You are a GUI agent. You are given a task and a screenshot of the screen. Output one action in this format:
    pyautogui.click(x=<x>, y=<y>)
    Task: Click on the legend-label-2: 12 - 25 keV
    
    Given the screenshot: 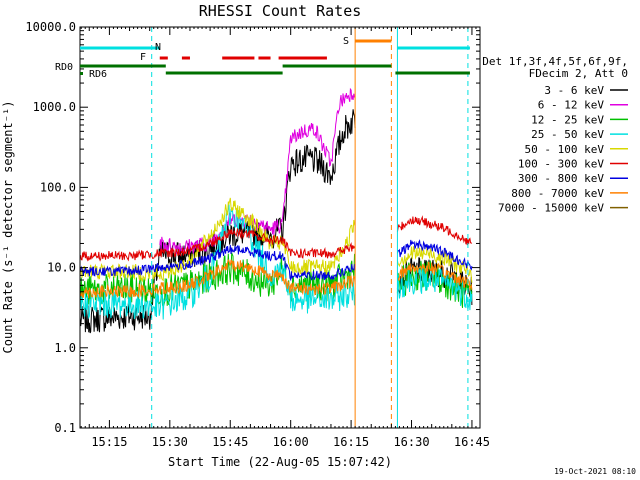 What is the action you would take?
    pyautogui.click(x=567, y=119)
    